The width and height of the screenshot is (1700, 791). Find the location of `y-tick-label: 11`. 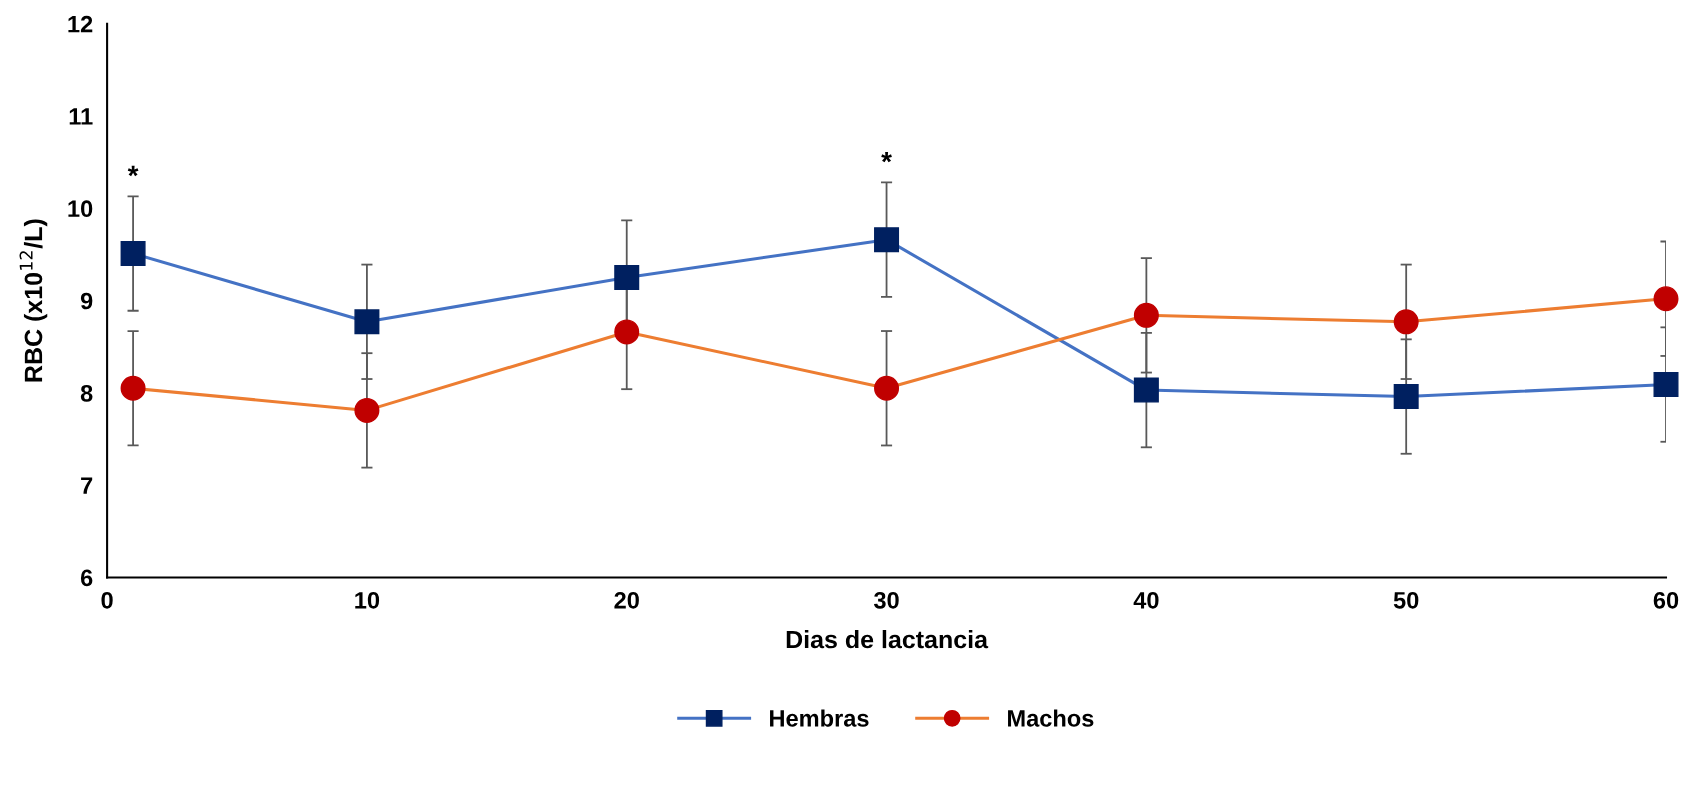

y-tick-label: 11 is located at coordinates (81, 116).